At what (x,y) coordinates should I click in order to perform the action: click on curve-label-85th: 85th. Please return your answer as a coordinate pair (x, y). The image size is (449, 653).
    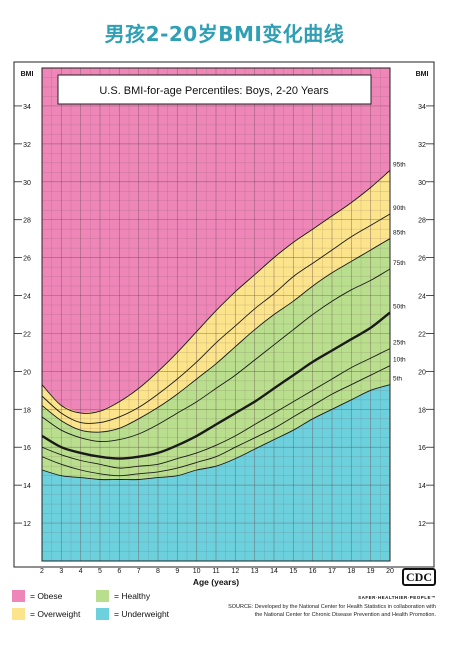
    Looking at the image, I should click on (399, 233).